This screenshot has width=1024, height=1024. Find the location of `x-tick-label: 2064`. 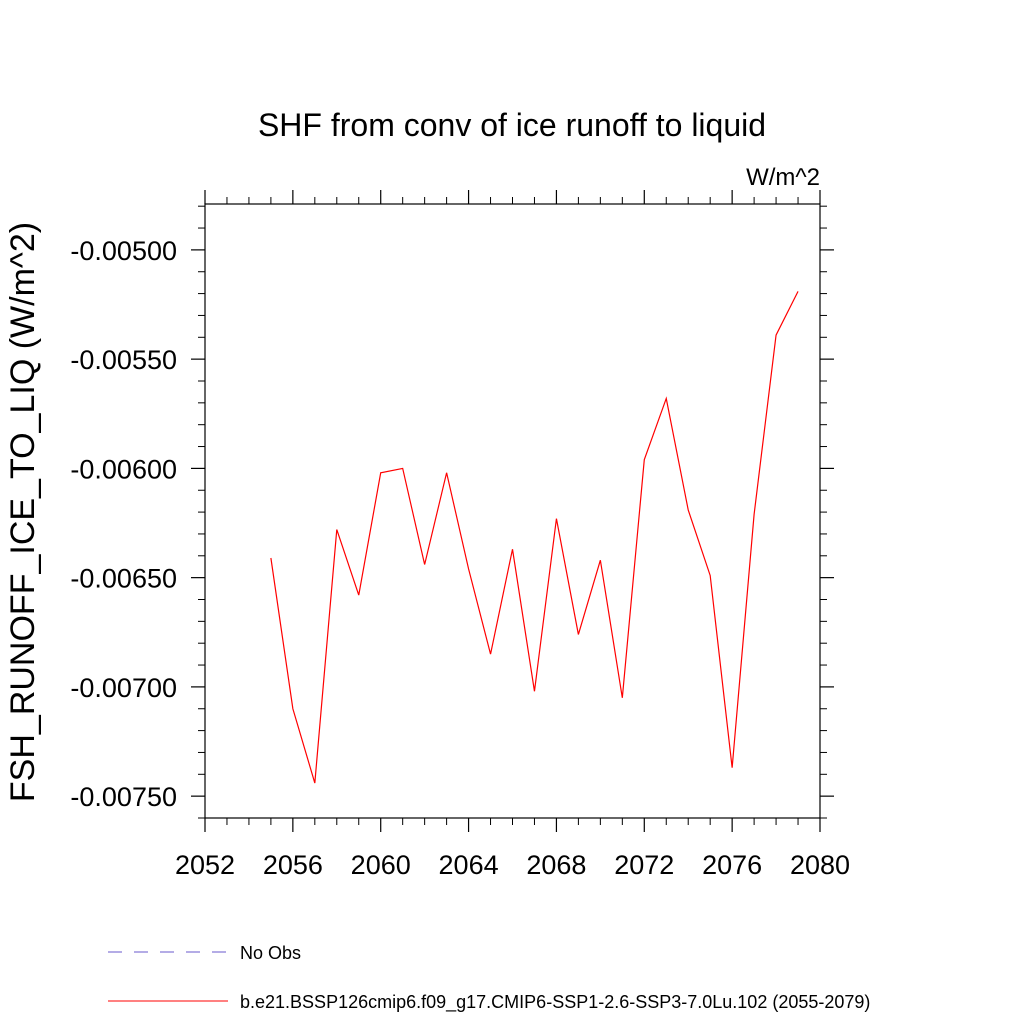

x-tick-label: 2064 is located at coordinates (469, 865).